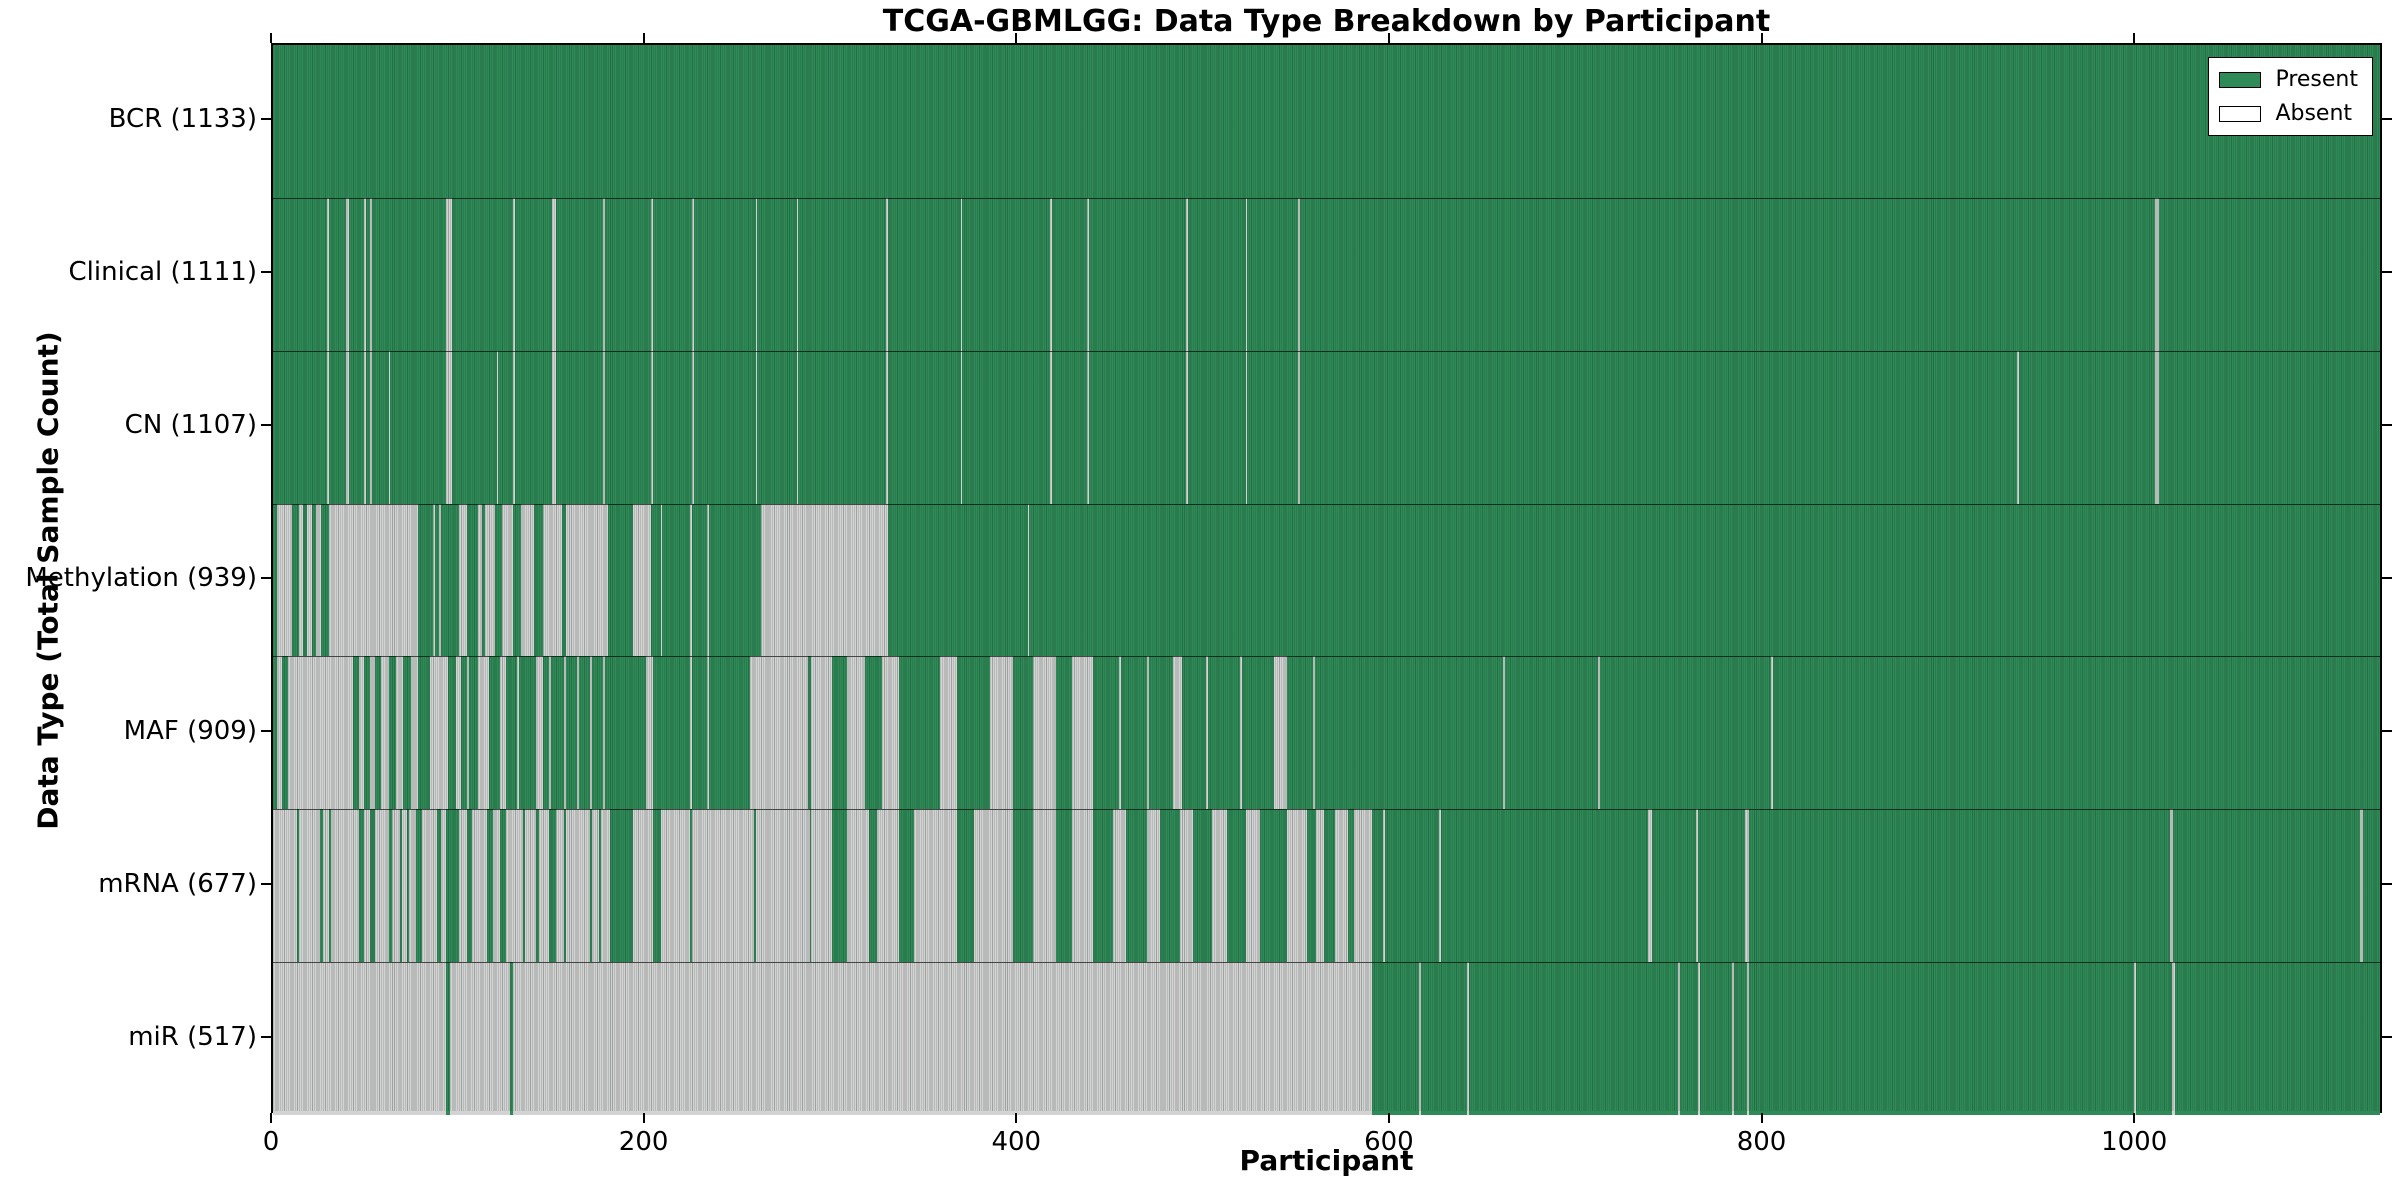 This screenshot has width=2400, height=1200. I want to click on row-Clinical, so click(1326, 274).